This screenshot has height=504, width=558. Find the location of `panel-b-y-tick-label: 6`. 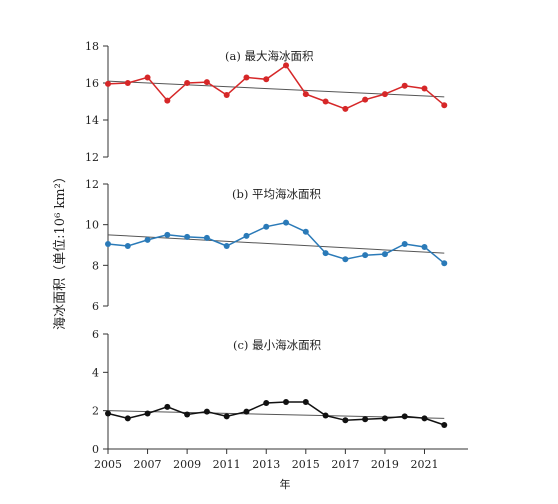

panel-b-y-tick-label: 6 is located at coordinates (95, 306).